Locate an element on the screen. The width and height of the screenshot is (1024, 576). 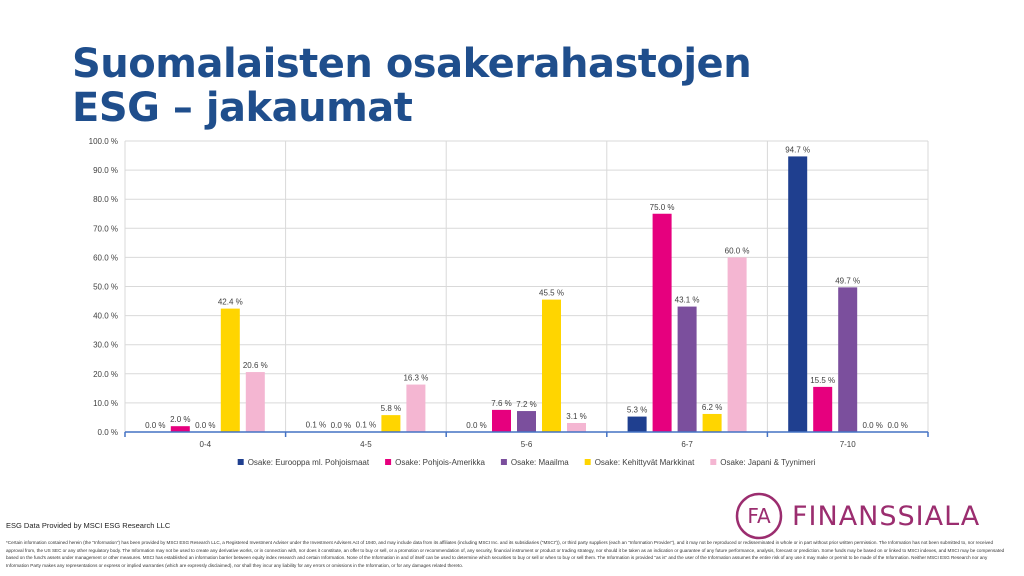
data-label: 7.2 % is located at coordinates (526, 404).